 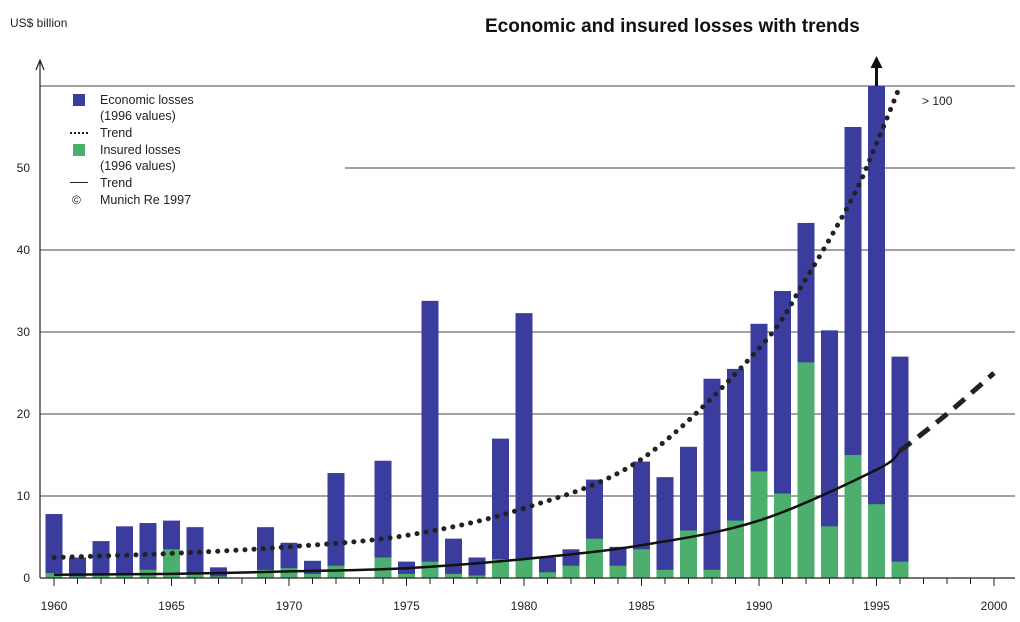 I want to click on bar-insured-1993, so click(x=829, y=552).